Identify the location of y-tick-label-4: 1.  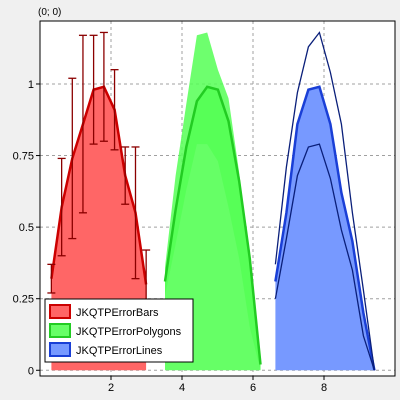
(31, 85).